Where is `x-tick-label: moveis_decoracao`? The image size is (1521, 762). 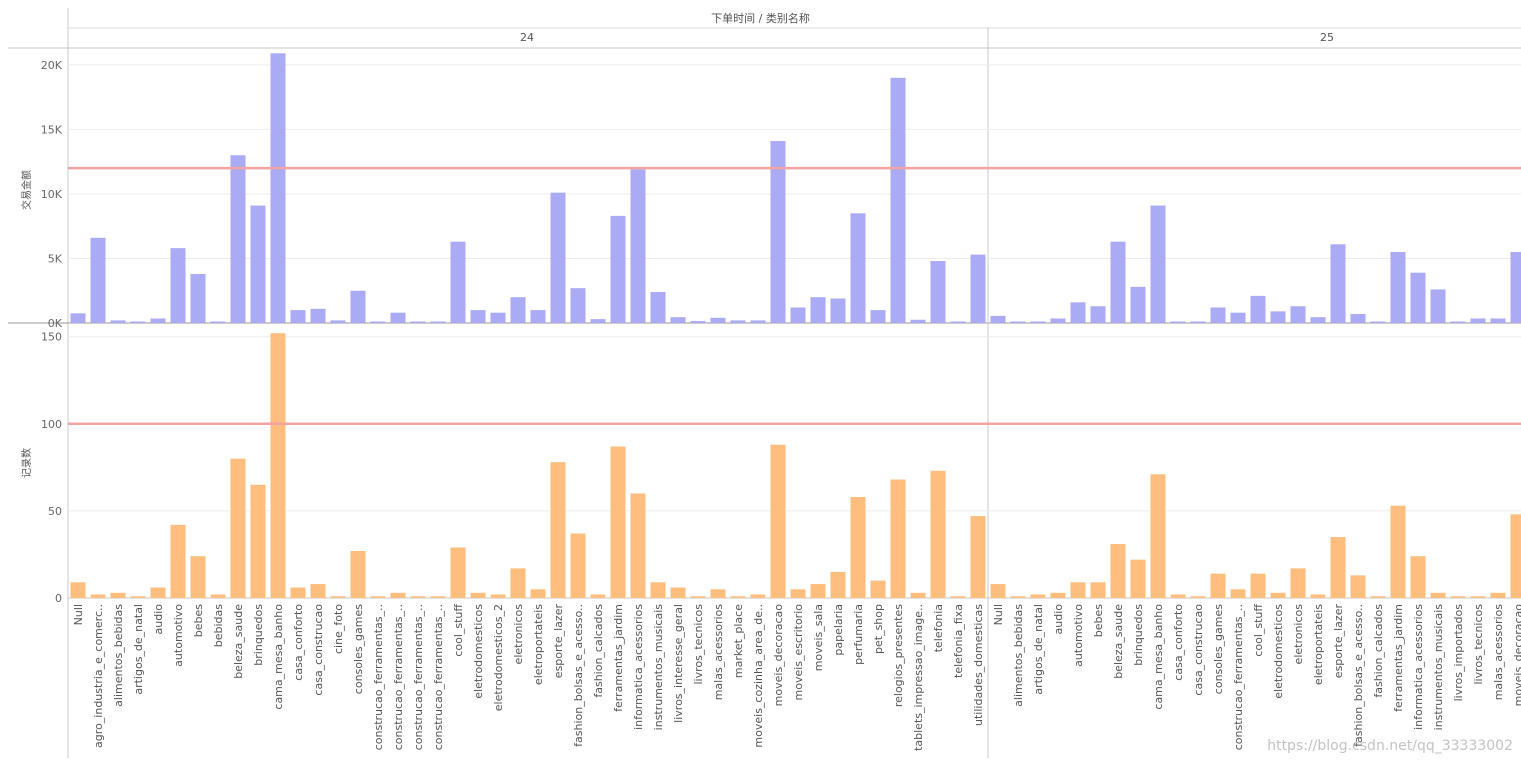
x-tick-label: moveis_decoracao is located at coordinates (1516, 655).